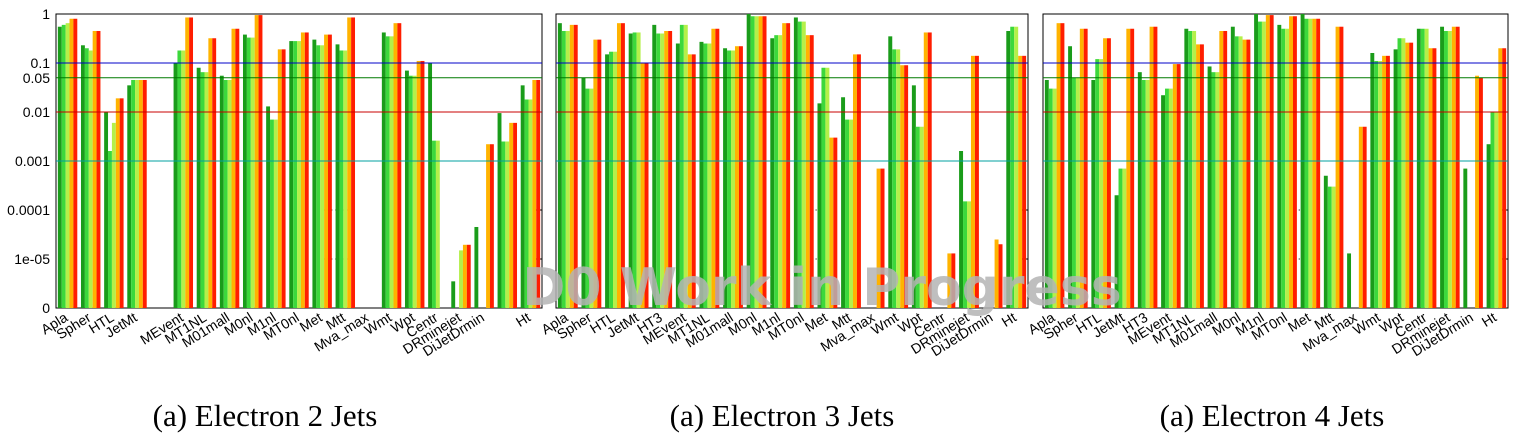 Image resolution: width=1531 pixels, height=443 pixels. Describe the element at coordinates (32, 259) in the screenshot. I see `y-tick-label: 1e-05` at that location.